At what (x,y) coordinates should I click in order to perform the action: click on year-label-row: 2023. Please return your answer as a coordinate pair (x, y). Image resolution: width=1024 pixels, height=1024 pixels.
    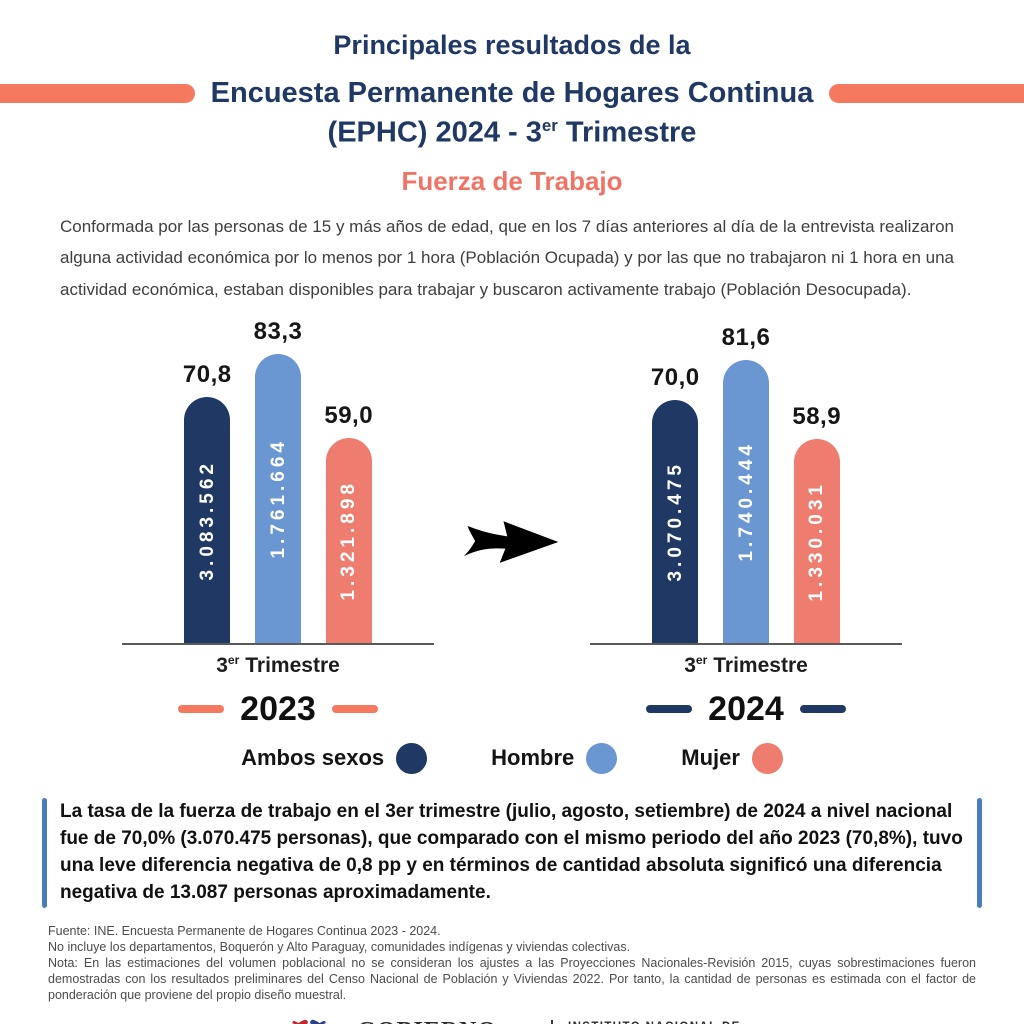
    Looking at the image, I should click on (278, 709).